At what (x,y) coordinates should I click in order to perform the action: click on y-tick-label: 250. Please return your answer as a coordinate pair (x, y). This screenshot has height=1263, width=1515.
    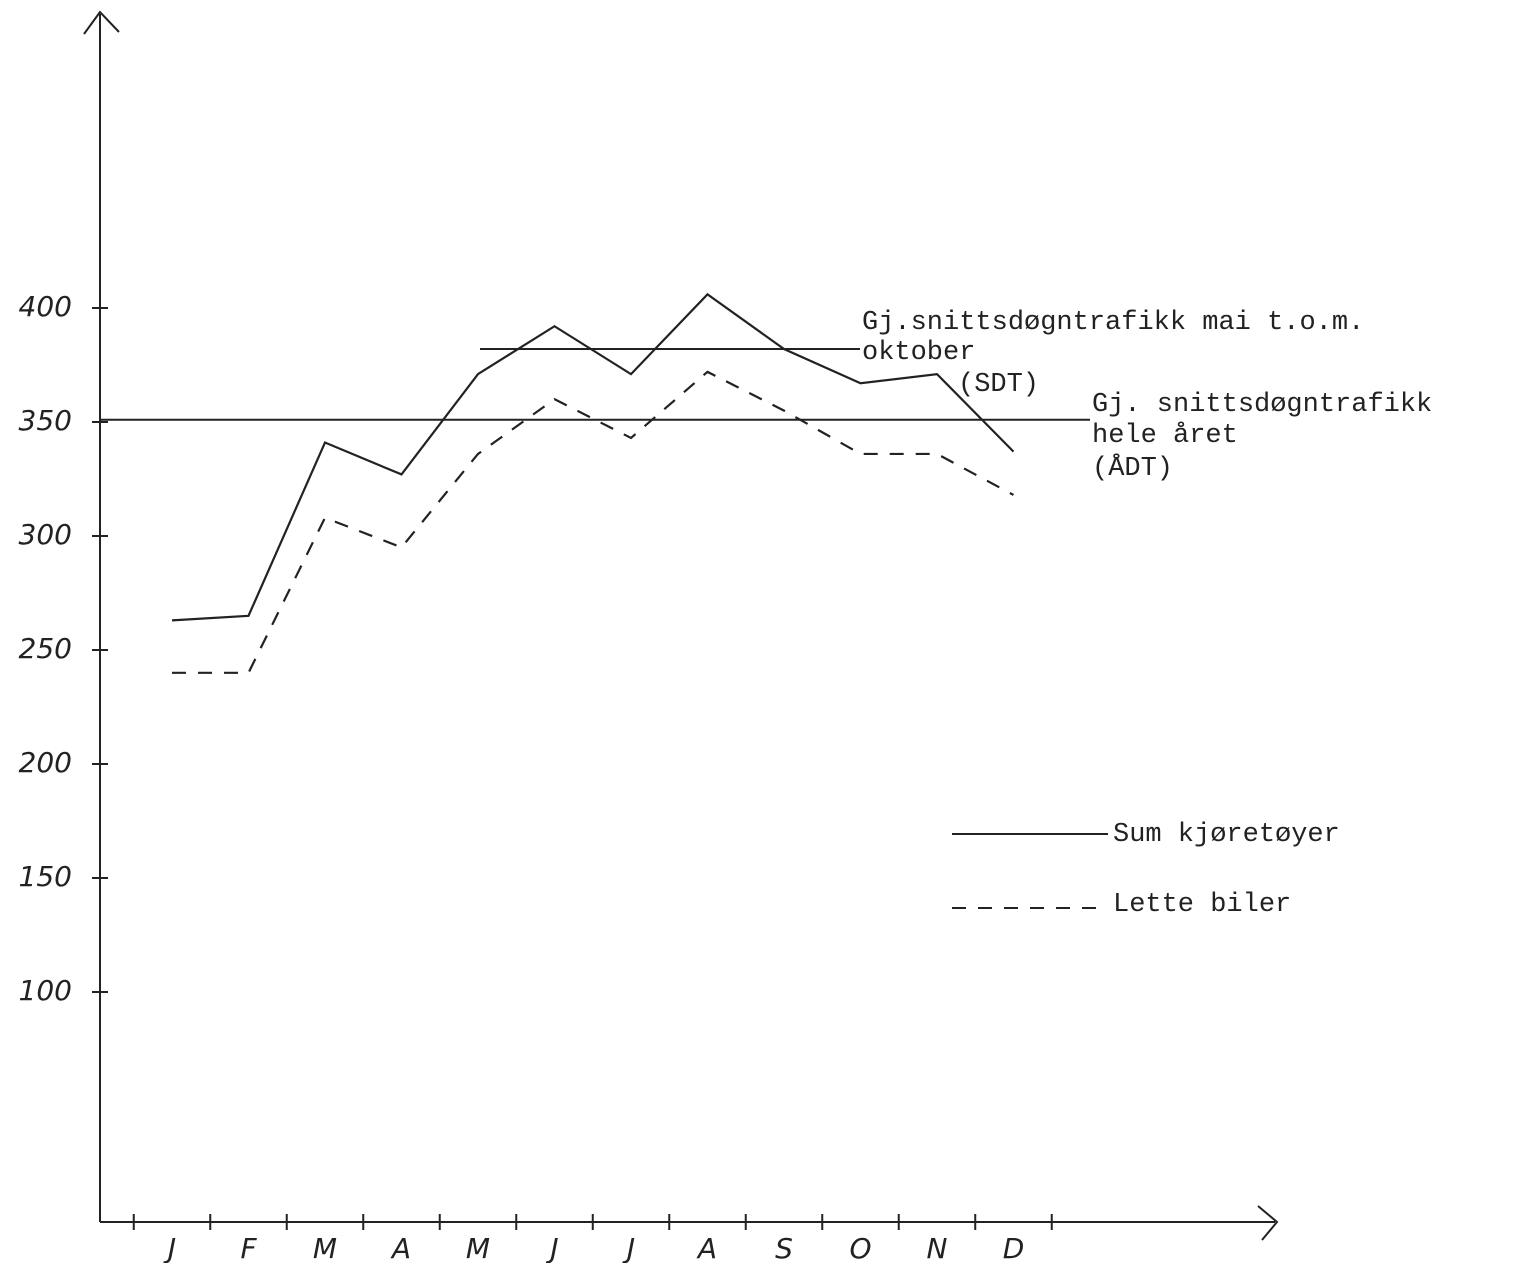
    Looking at the image, I should click on (45, 648).